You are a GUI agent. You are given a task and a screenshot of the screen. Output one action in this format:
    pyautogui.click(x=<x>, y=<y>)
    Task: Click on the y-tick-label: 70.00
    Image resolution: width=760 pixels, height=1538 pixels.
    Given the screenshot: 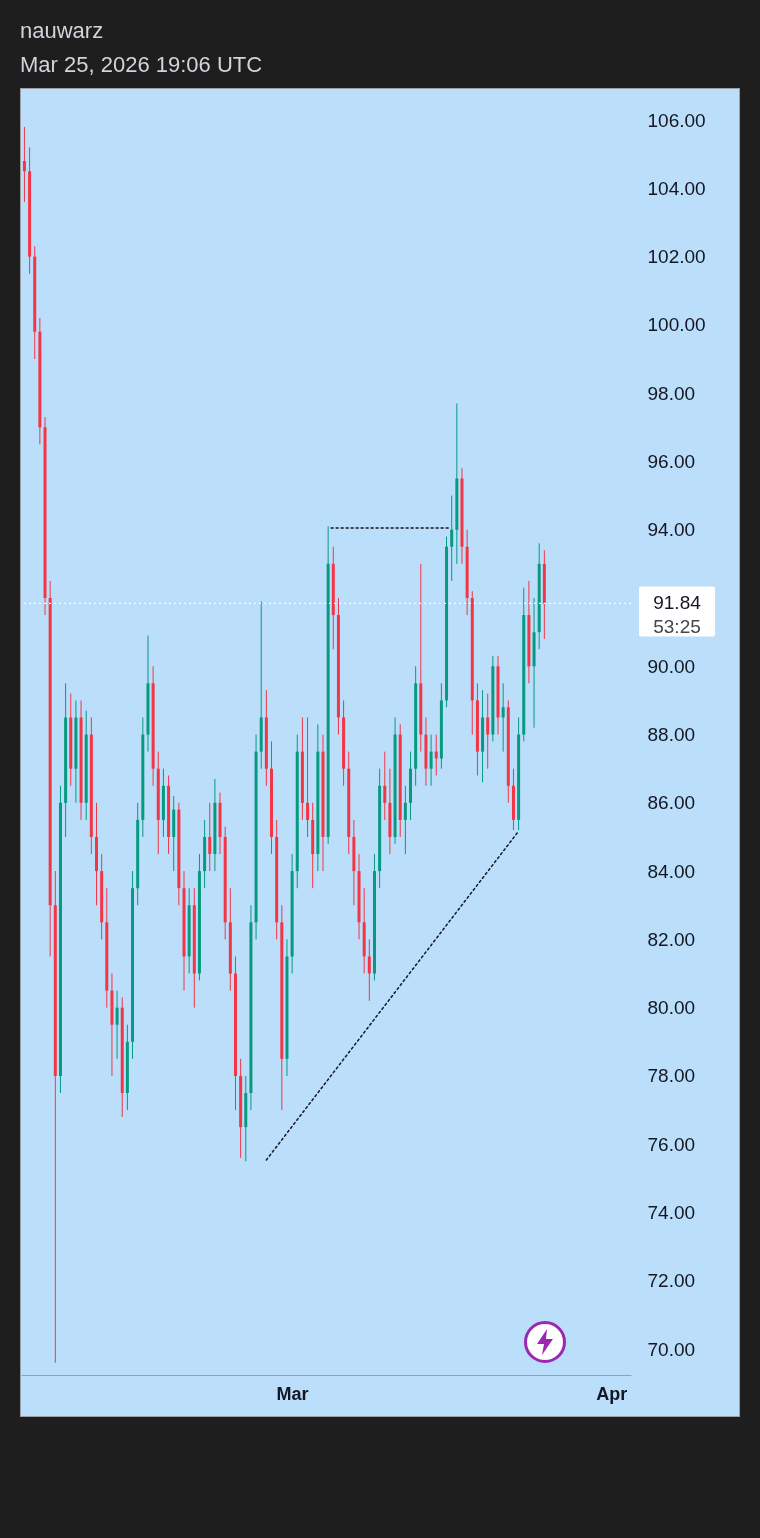 What is the action you would take?
    pyautogui.click(x=671, y=1349)
    